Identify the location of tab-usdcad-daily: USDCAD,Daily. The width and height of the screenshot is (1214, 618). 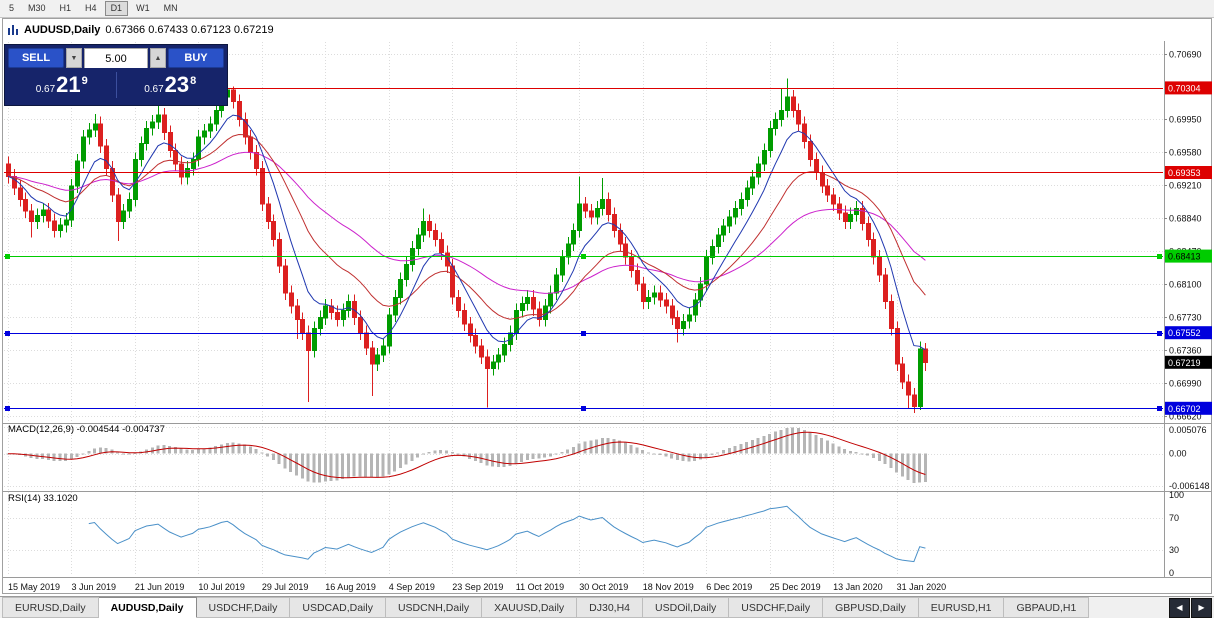
(338, 607).